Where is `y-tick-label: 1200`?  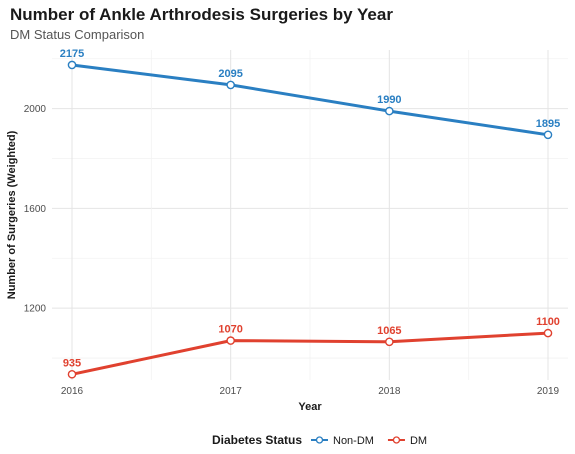 y-tick-label: 1200 is located at coordinates (35, 309).